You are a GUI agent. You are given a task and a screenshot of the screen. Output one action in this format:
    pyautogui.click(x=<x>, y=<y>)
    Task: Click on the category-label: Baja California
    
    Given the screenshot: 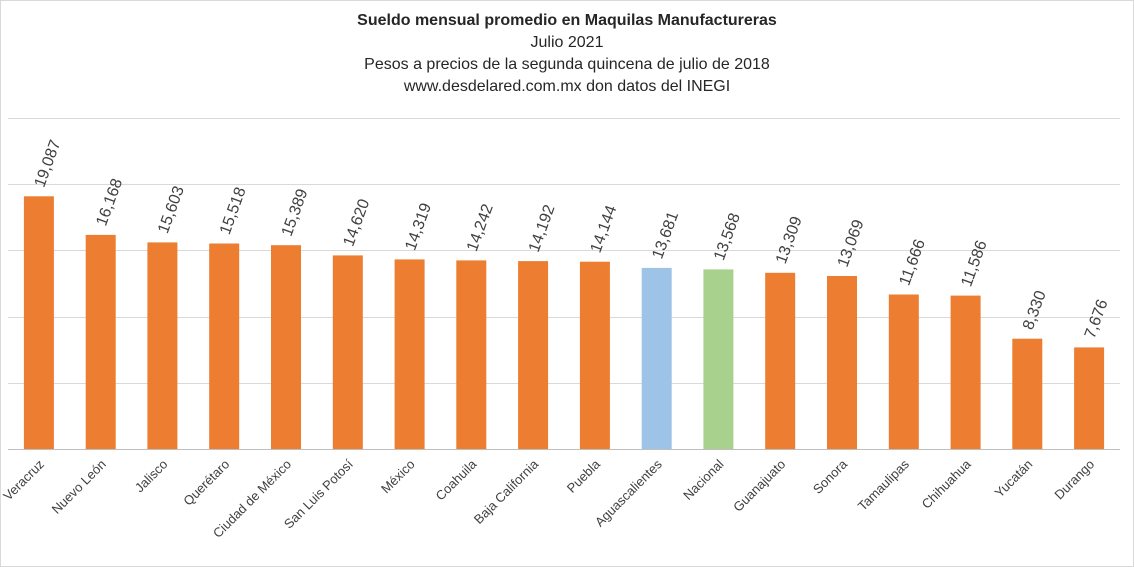 What is the action you would take?
    pyautogui.click(x=506, y=491)
    